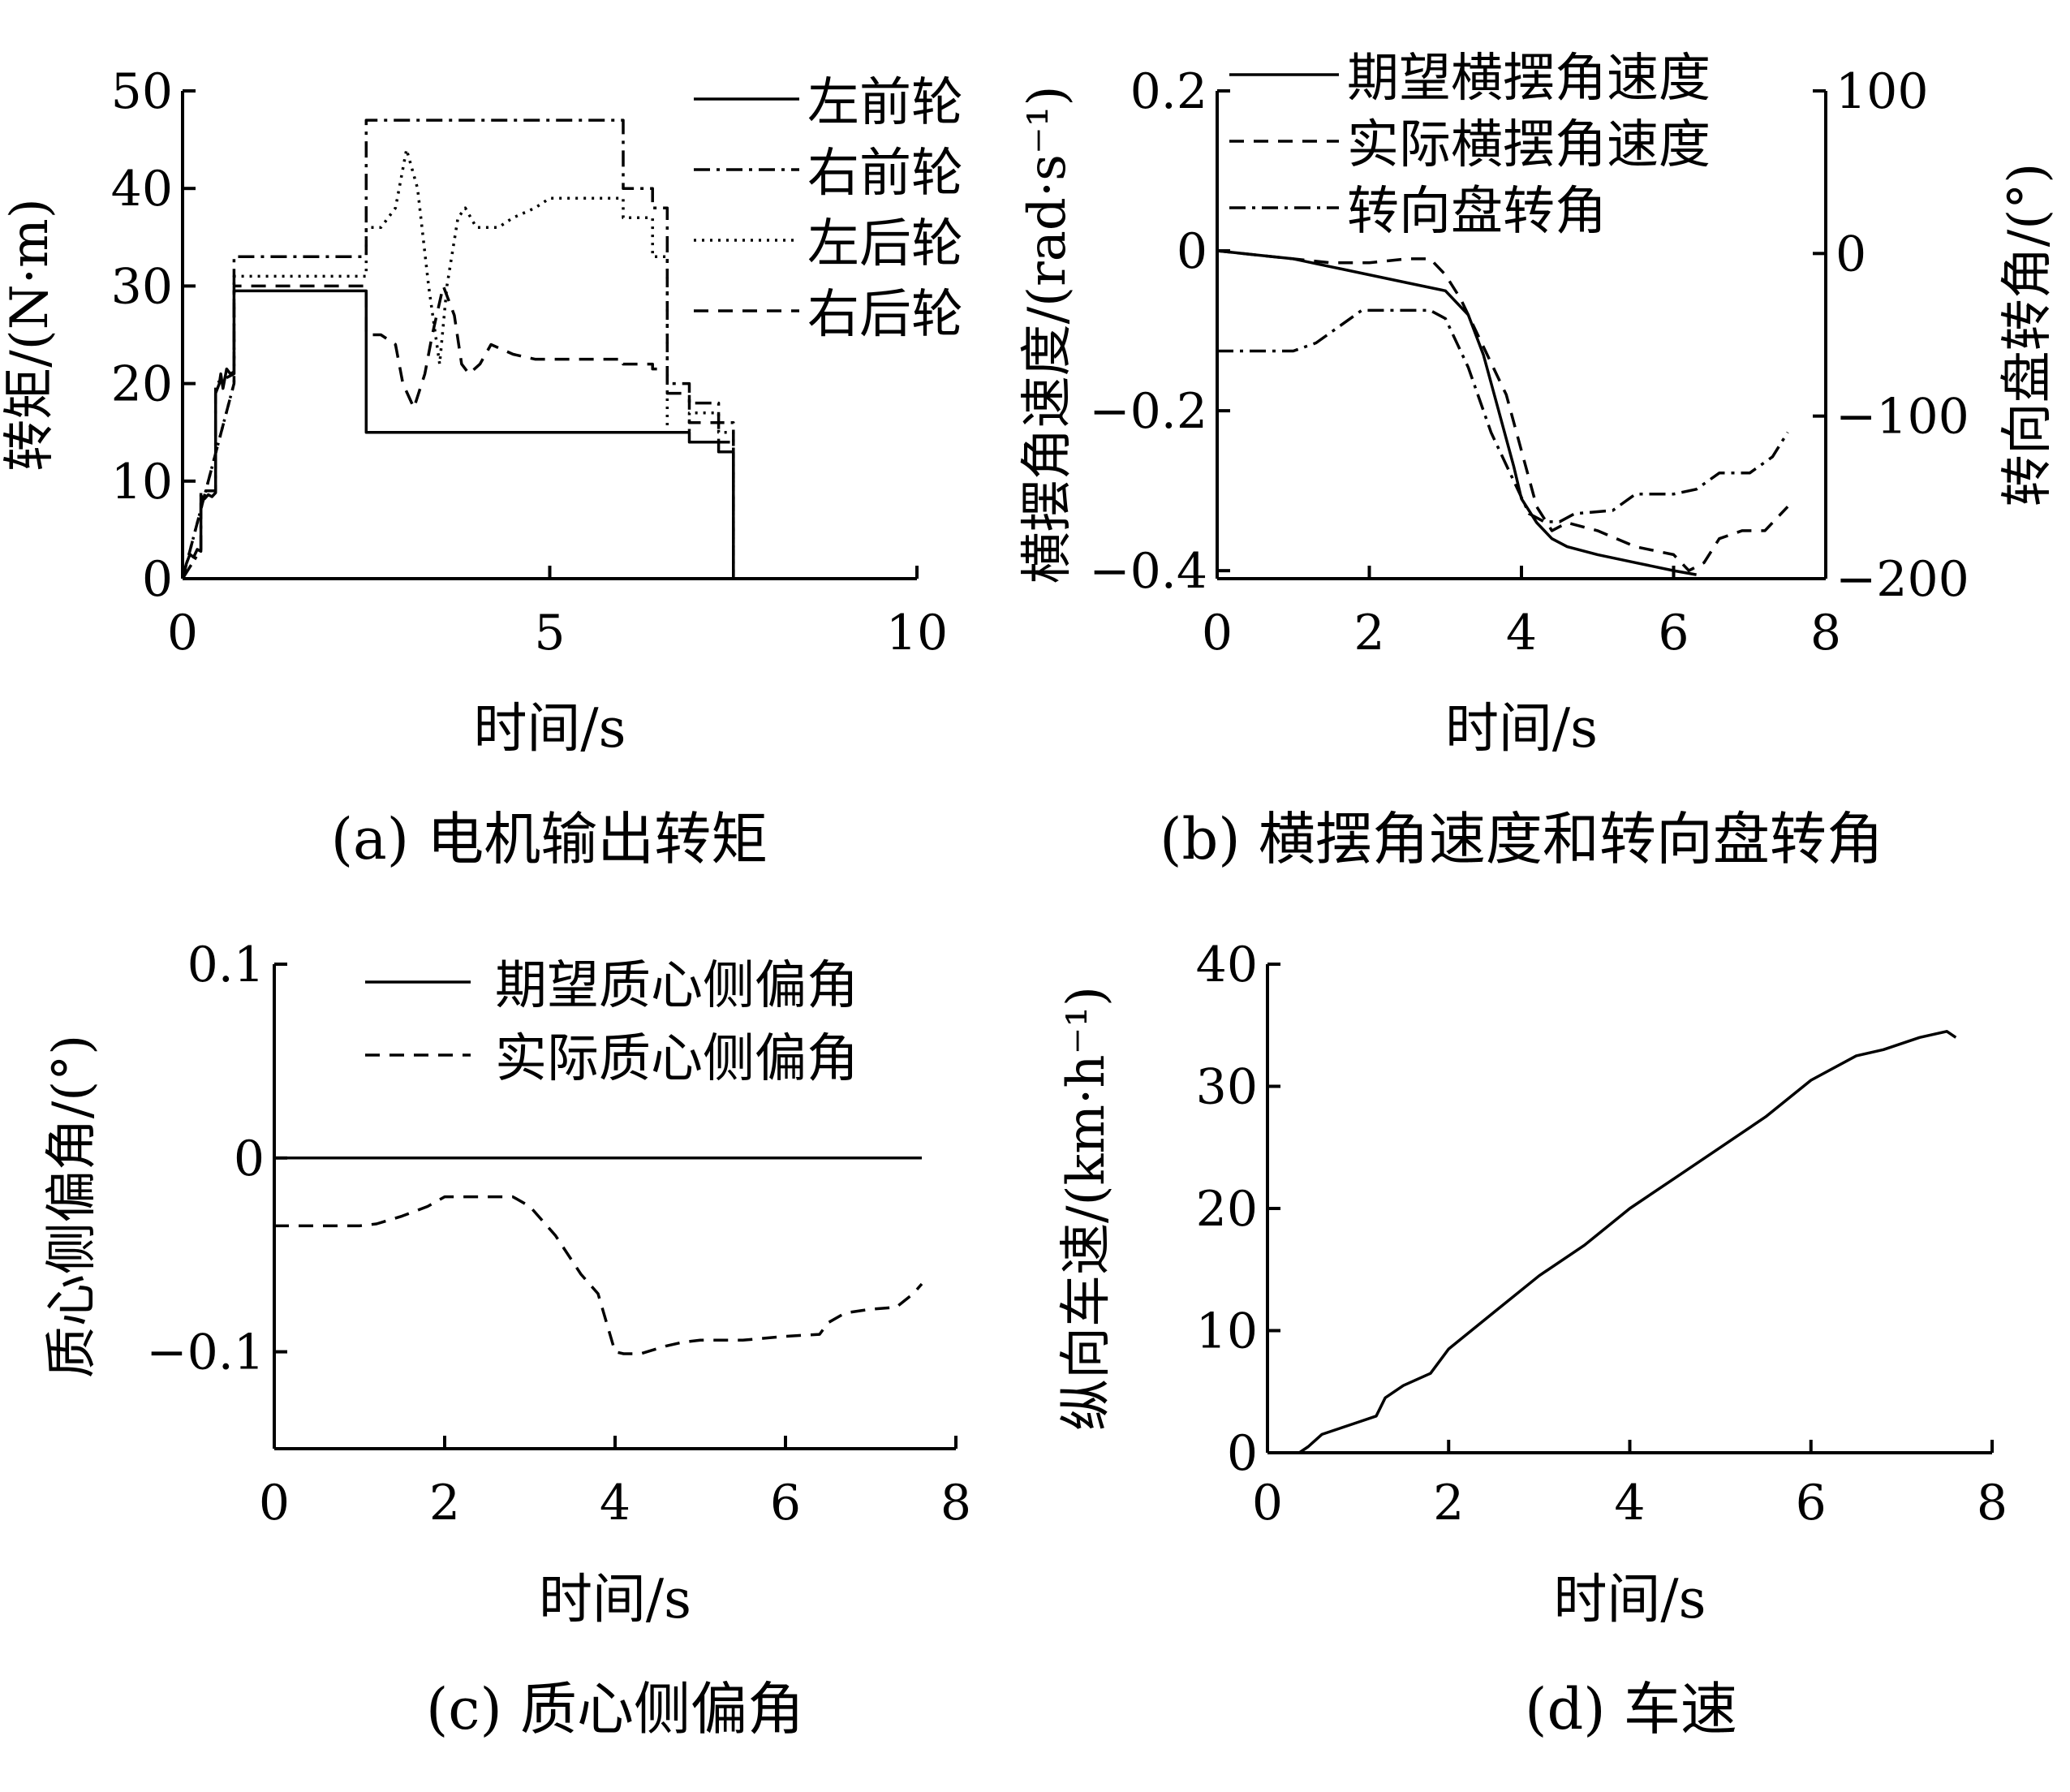 The height and width of the screenshot is (1792, 2070). Describe the element at coordinates (30, 335) in the screenshot. I see `y-axis-label: 转矩/(N·m)` at that location.